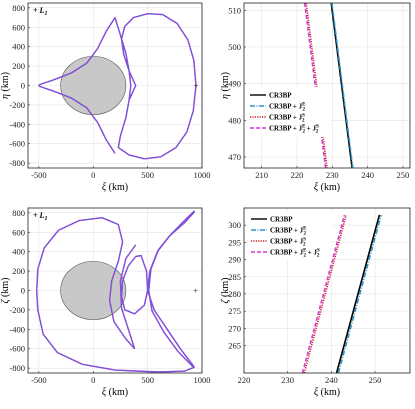  I want to click on y-tick-label: 490, so click(234, 84).